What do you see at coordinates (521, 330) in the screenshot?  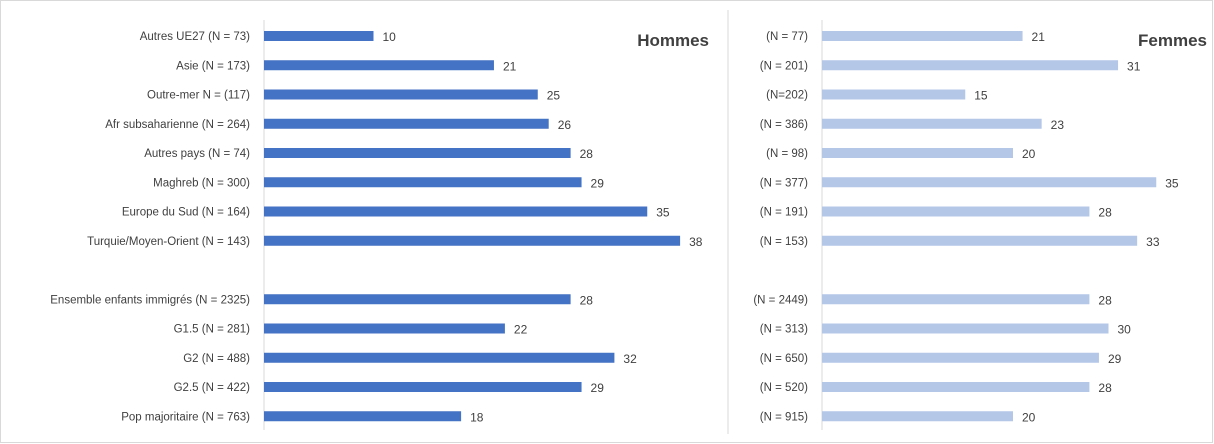 I see `data-label-hommes: 22` at bounding box center [521, 330].